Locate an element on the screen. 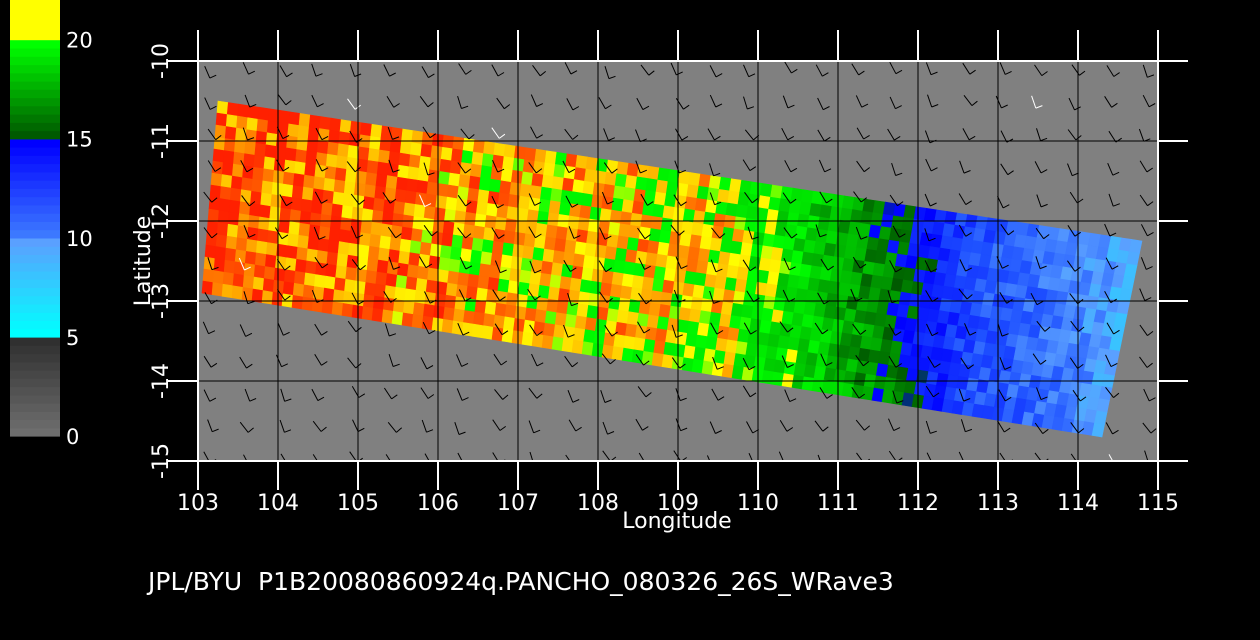 The image size is (1260, 640). x-tick-label: 107 is located at coordinates (518, 503).